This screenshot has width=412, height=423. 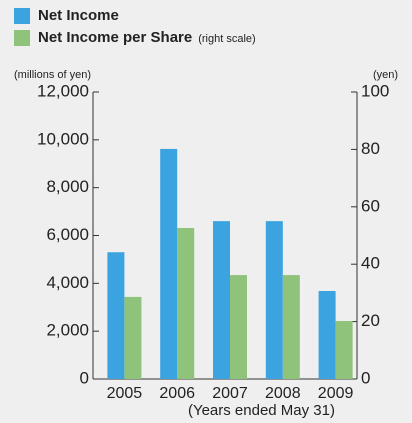 What do you see at coordinates (115, 37) in the screenshot?
I see `legend-label: Net Income per Share` at bounding box center [115, 37].